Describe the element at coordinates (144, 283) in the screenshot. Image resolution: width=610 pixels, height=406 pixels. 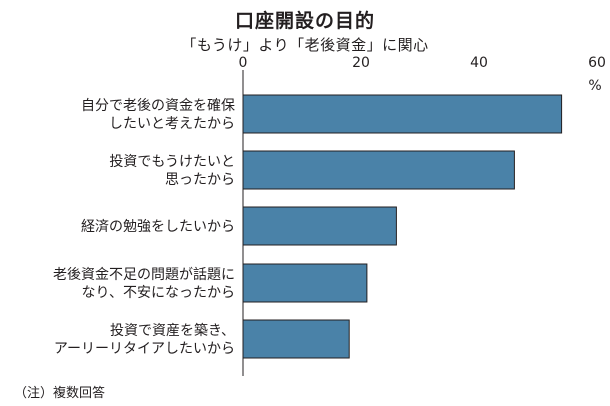
I see `category-label-3: 老後資金不足の問題が話題になり、不安になったから` at that location.